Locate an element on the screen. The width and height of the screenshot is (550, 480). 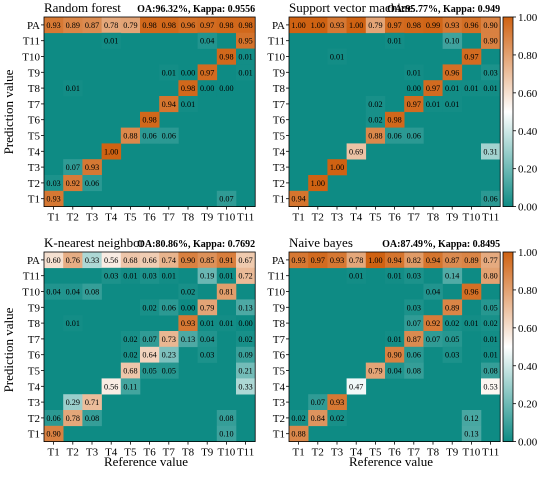
cell-value-label: 0.89 is located at coordinates (471, 260).